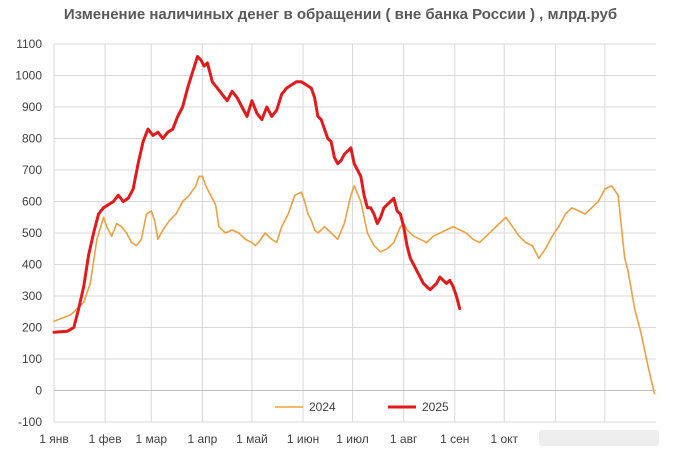 Image resolution: width=681 pixels, height=455 pixels. I want to click on x-tick-label: 1 мар, so click(152, 439).